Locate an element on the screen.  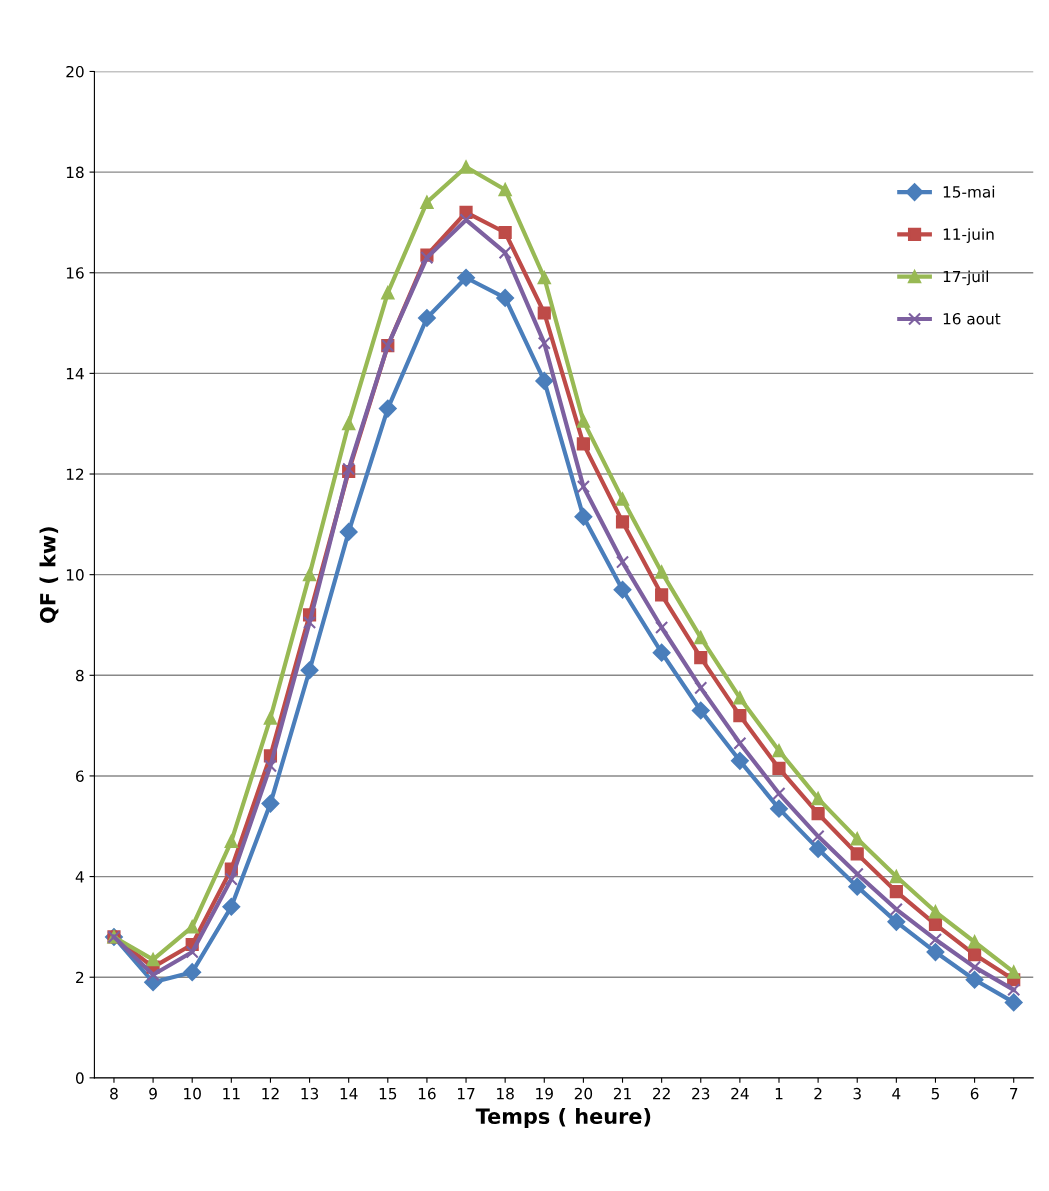
y-tick-label: 2 is located at coordinates (80, 977).